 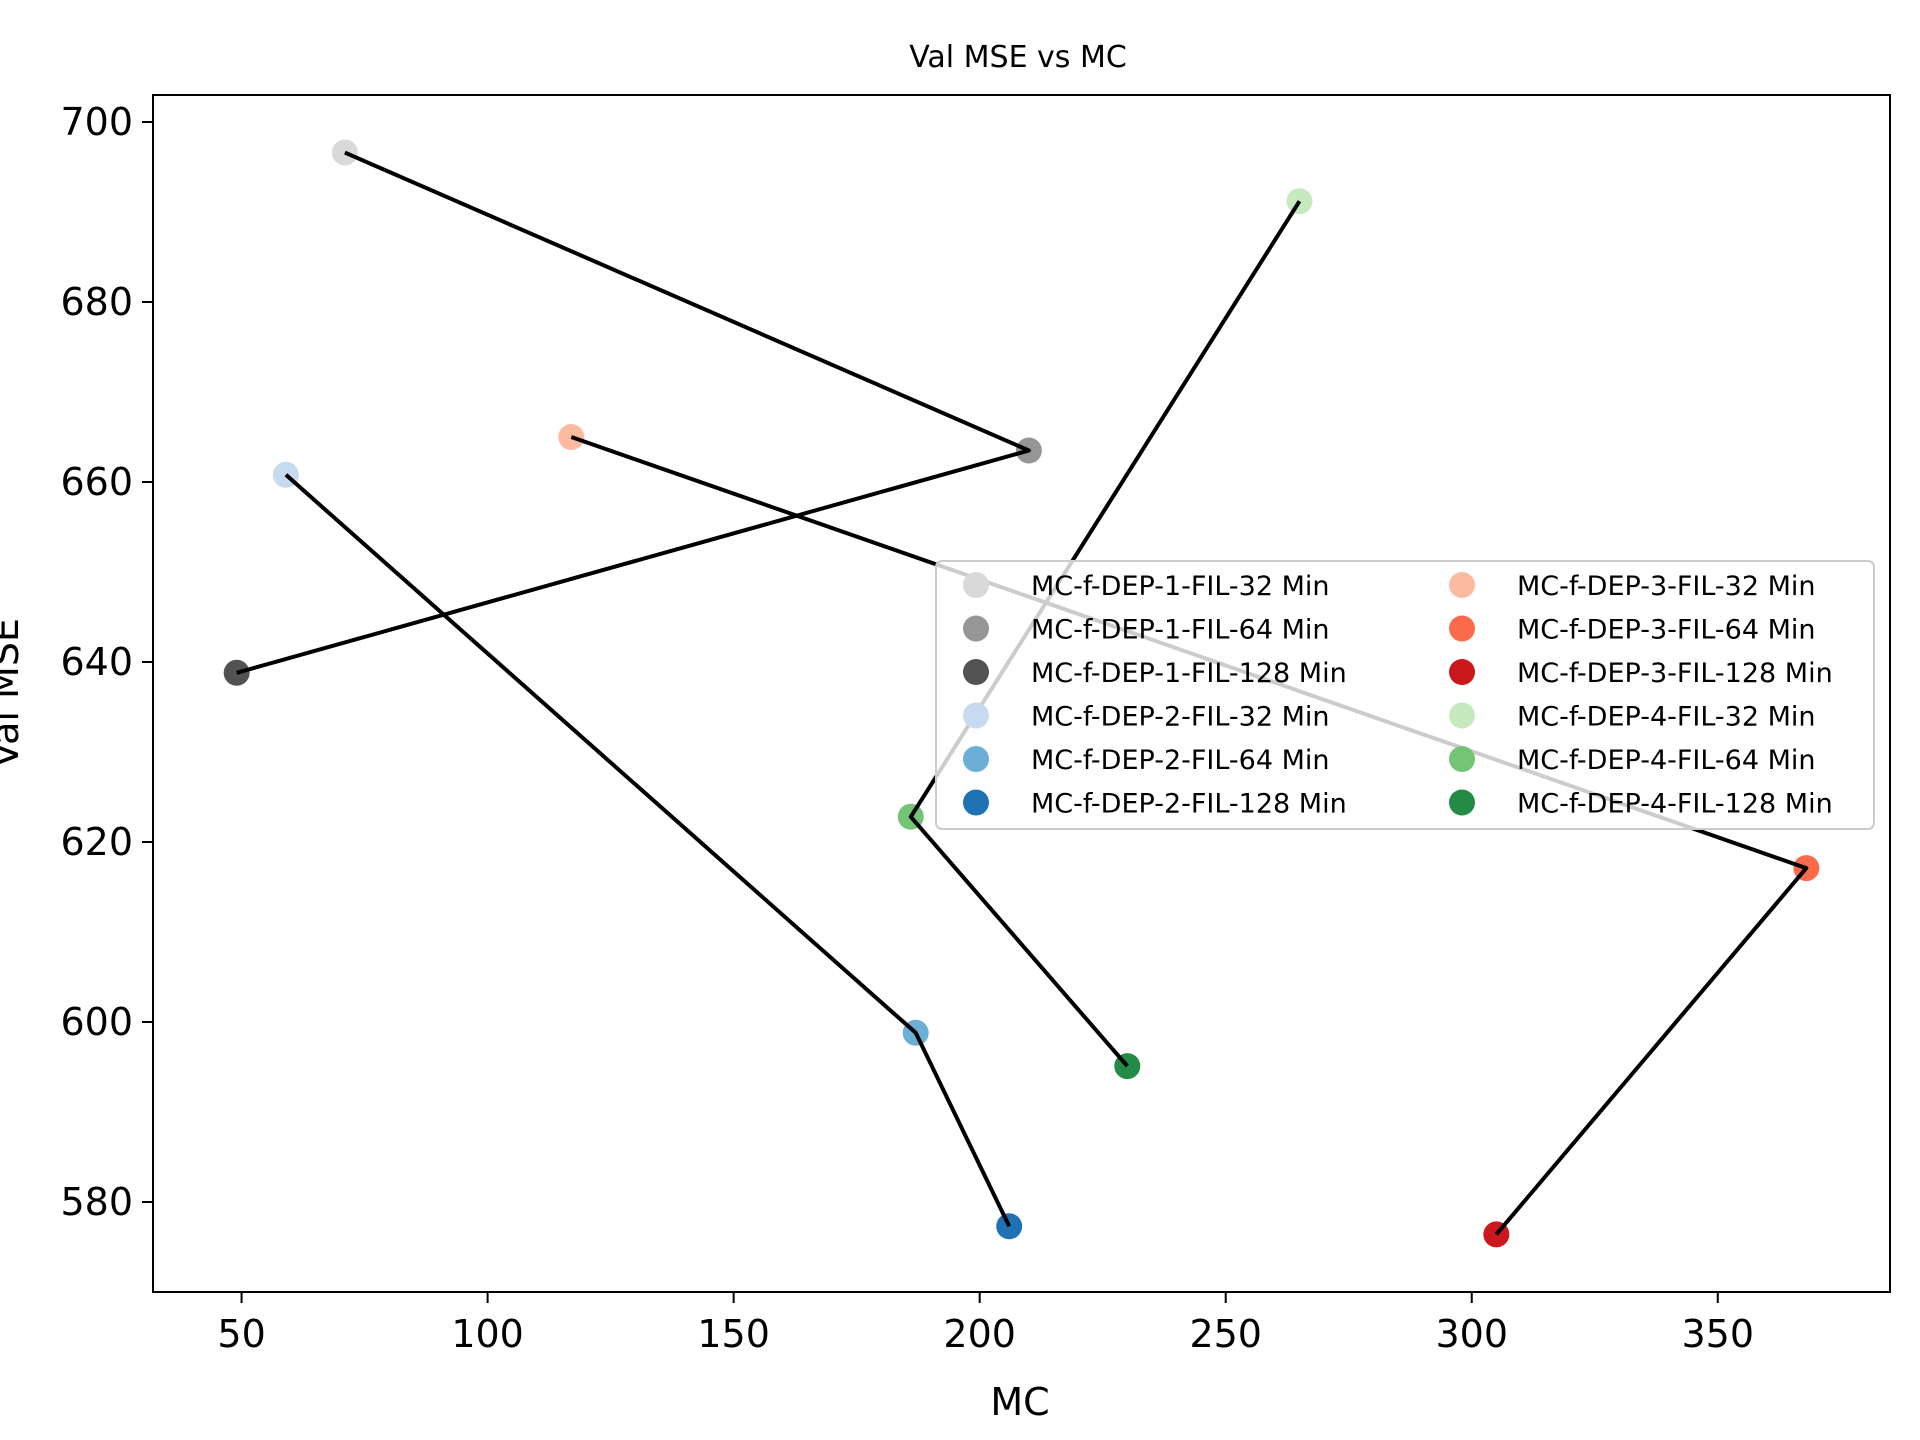 I want to click on legend-label-10: MC-f-DEP-4-FIL-32 Min, so click(x=1666, y=717).